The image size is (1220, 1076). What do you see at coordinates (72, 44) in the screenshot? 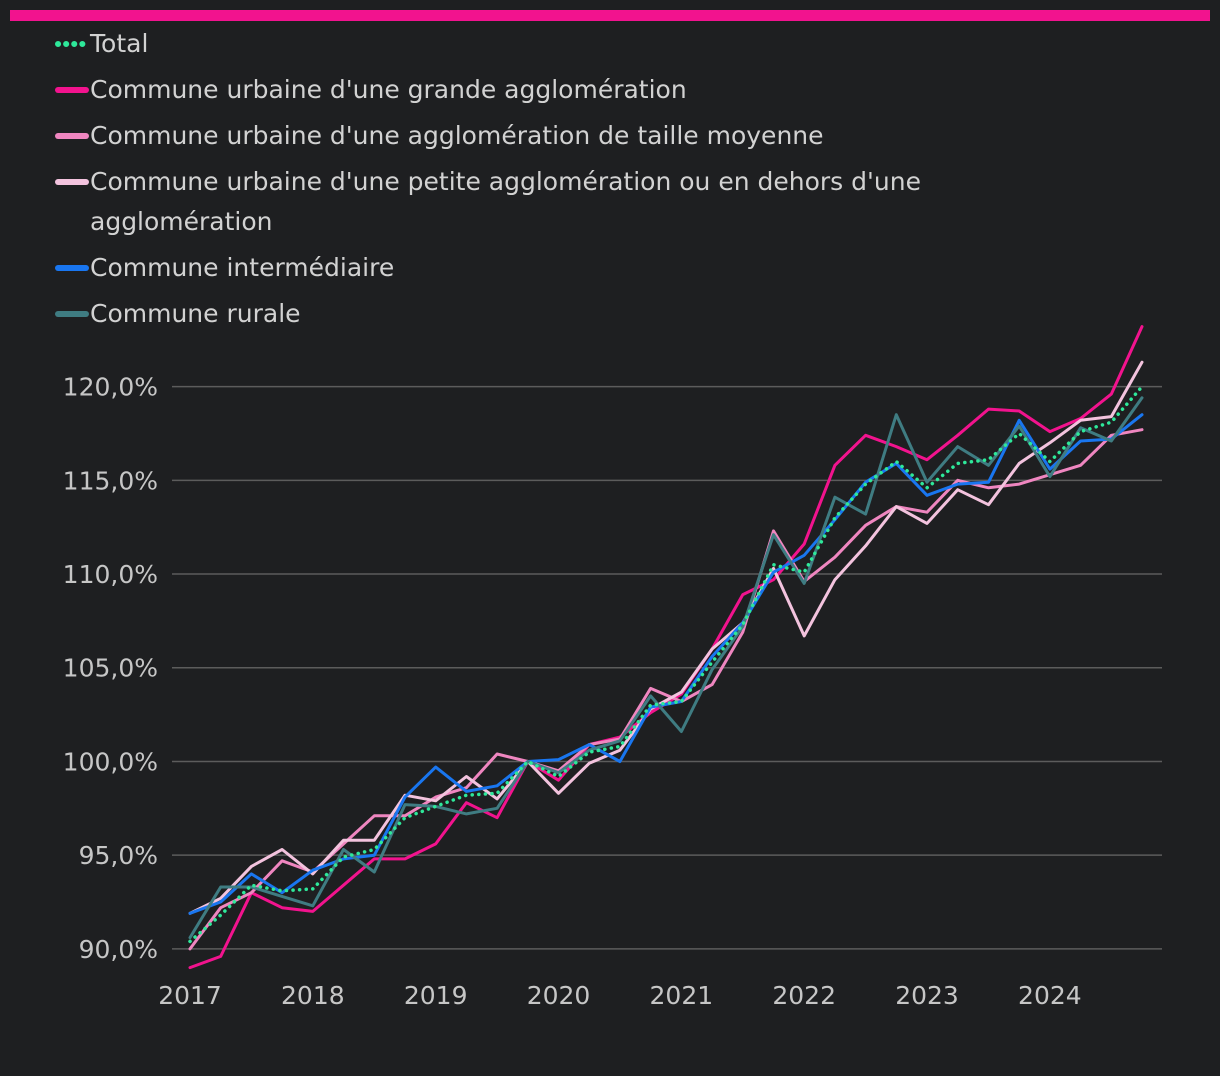
I see `legend-swatch-total` at bounding box center [72, 44].